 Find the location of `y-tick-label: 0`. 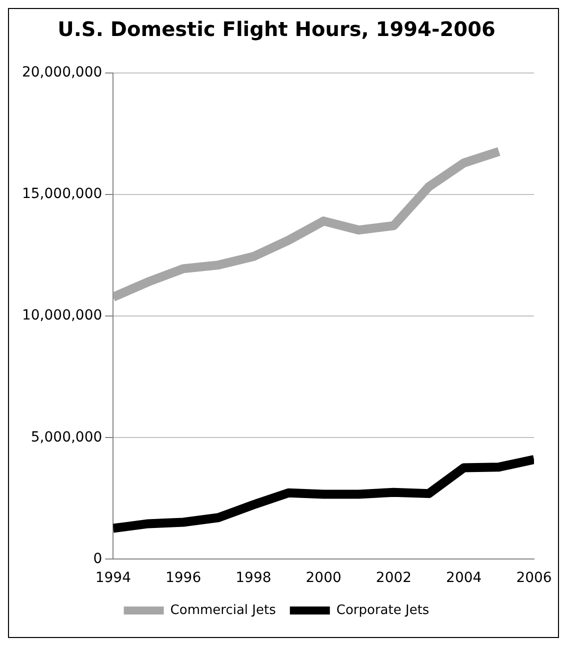

y-tick-label: 0 is located at coordinates (97, 558).